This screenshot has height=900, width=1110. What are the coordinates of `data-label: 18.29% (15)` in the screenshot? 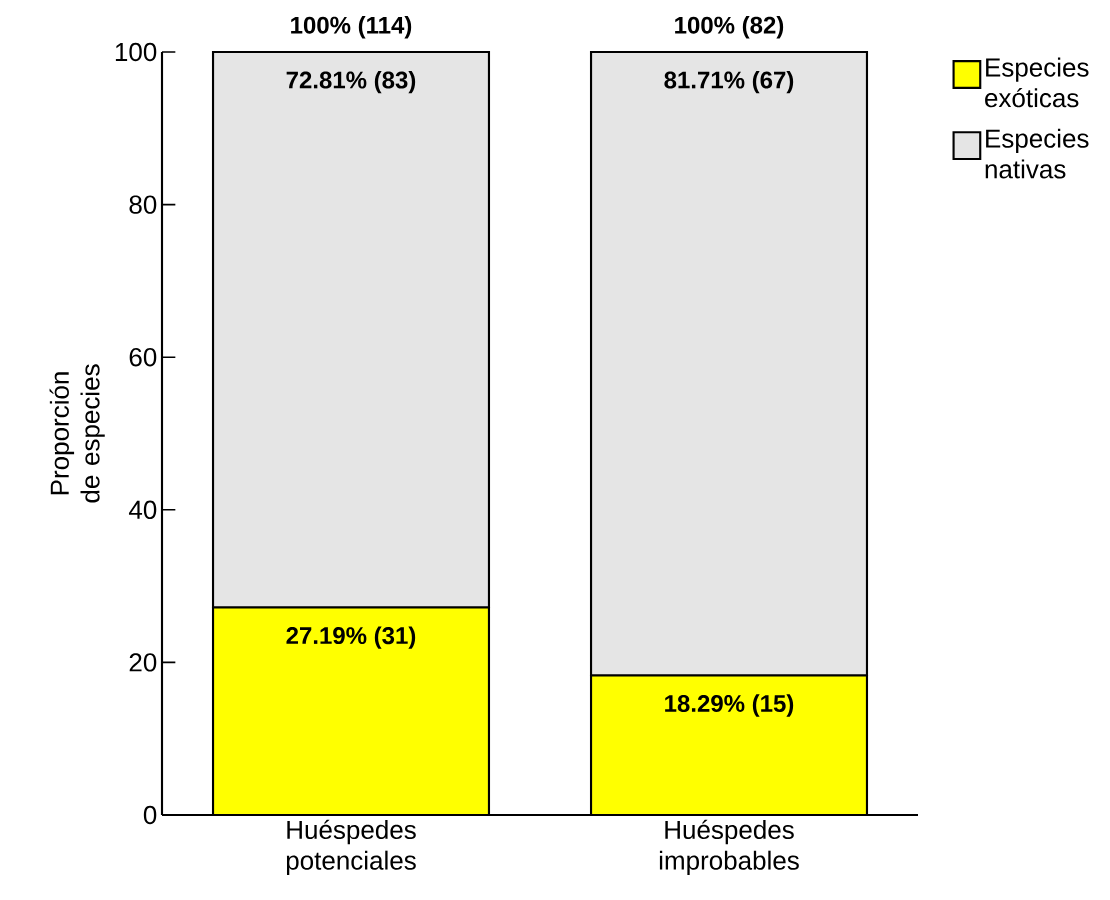 It's located at (729, 705).